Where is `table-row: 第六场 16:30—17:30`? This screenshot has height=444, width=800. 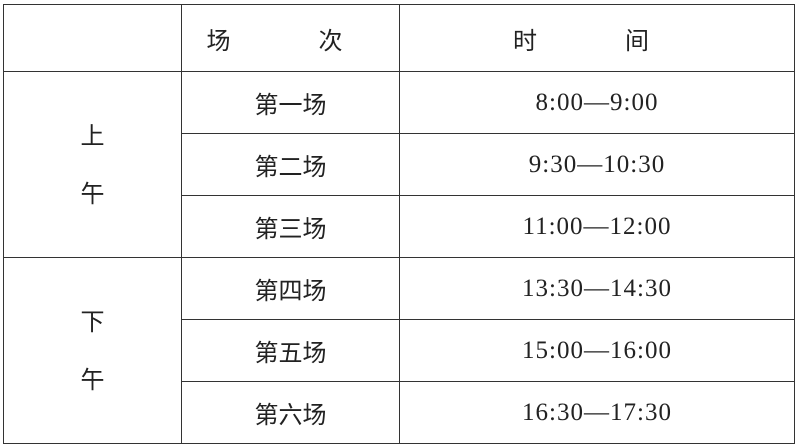 table-row: 第六场 16:30—17:30 is located at coordinates (399, 412).